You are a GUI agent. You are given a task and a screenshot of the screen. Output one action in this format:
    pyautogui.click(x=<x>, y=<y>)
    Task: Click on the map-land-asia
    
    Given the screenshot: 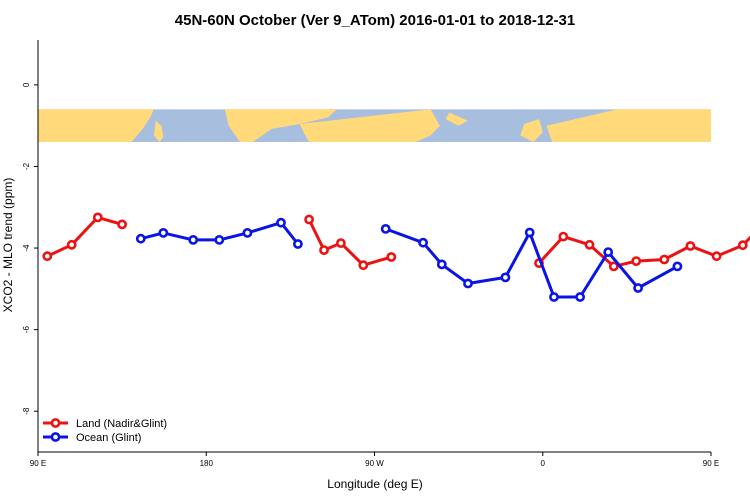 What is the action you would take?
    pyautogui.click(x=96, y=125)
    